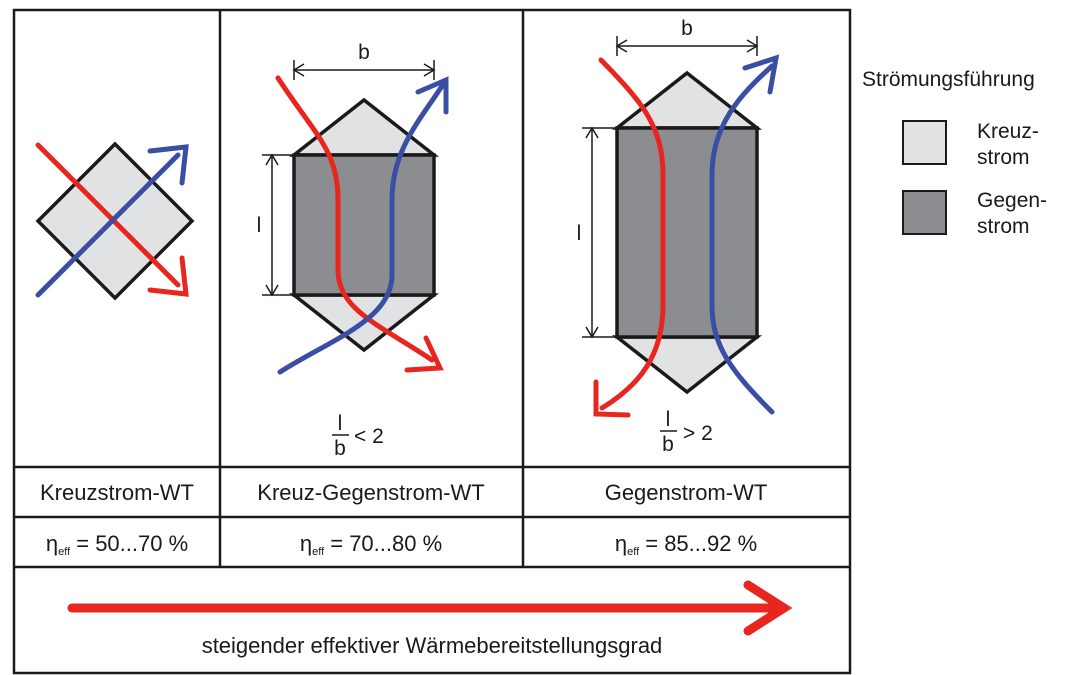  I want to click on legend-label-cross-2: strom, so click(1003, 157).